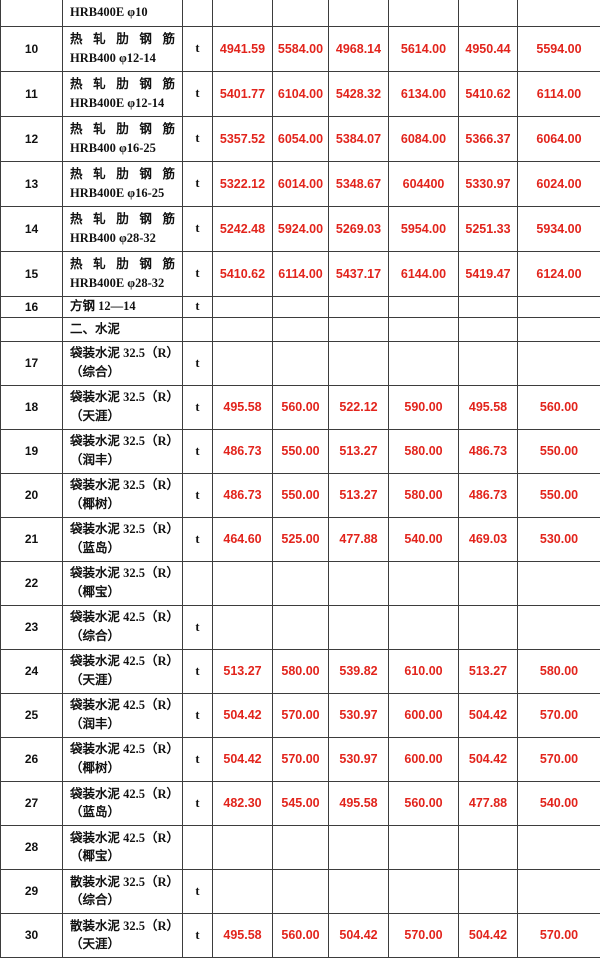  What do you see at coordinates (423, 759) in the screenshot?
I see `price-cell: 600.00` at bounding box center [423, 759].